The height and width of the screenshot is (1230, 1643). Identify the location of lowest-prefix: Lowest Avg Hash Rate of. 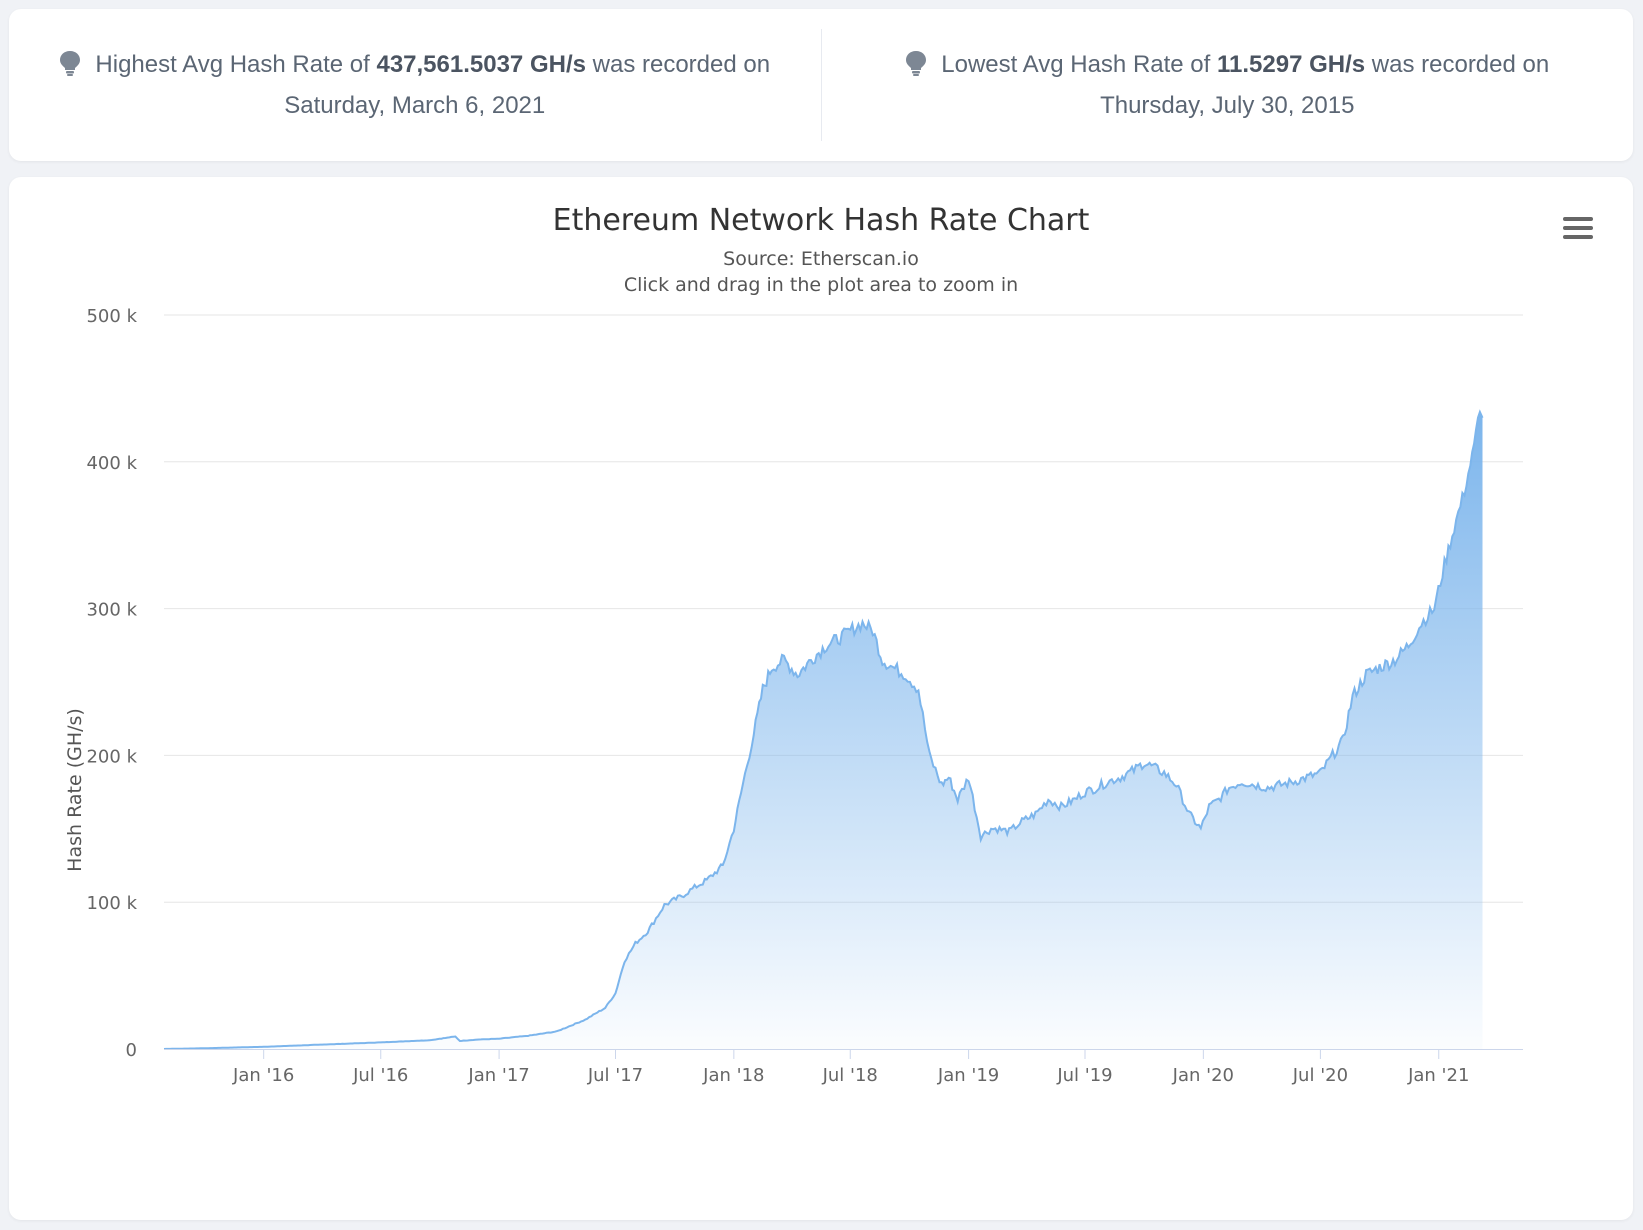
(1079, 64).